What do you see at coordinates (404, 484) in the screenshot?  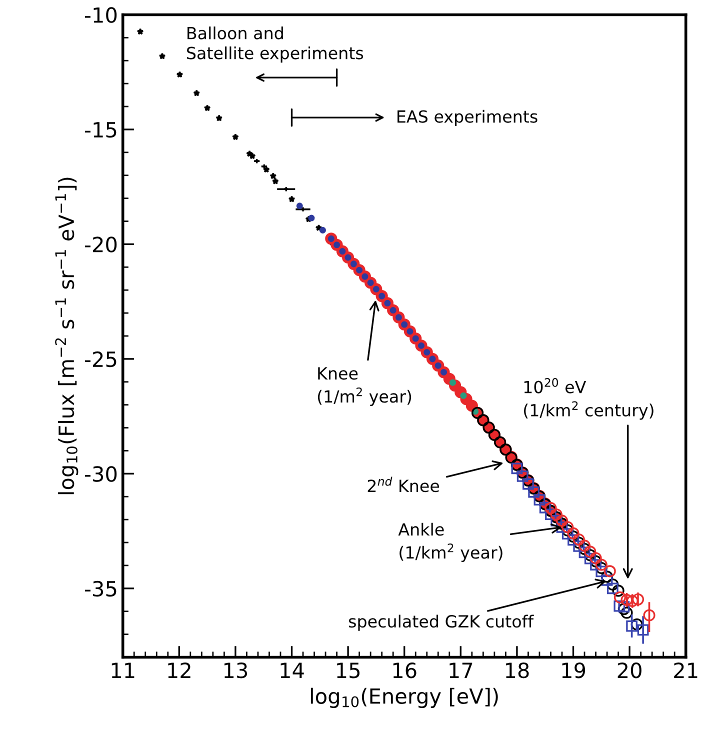 I see `annotation: 2$^{nd}$ Knee` at bounding box center [404, 484].